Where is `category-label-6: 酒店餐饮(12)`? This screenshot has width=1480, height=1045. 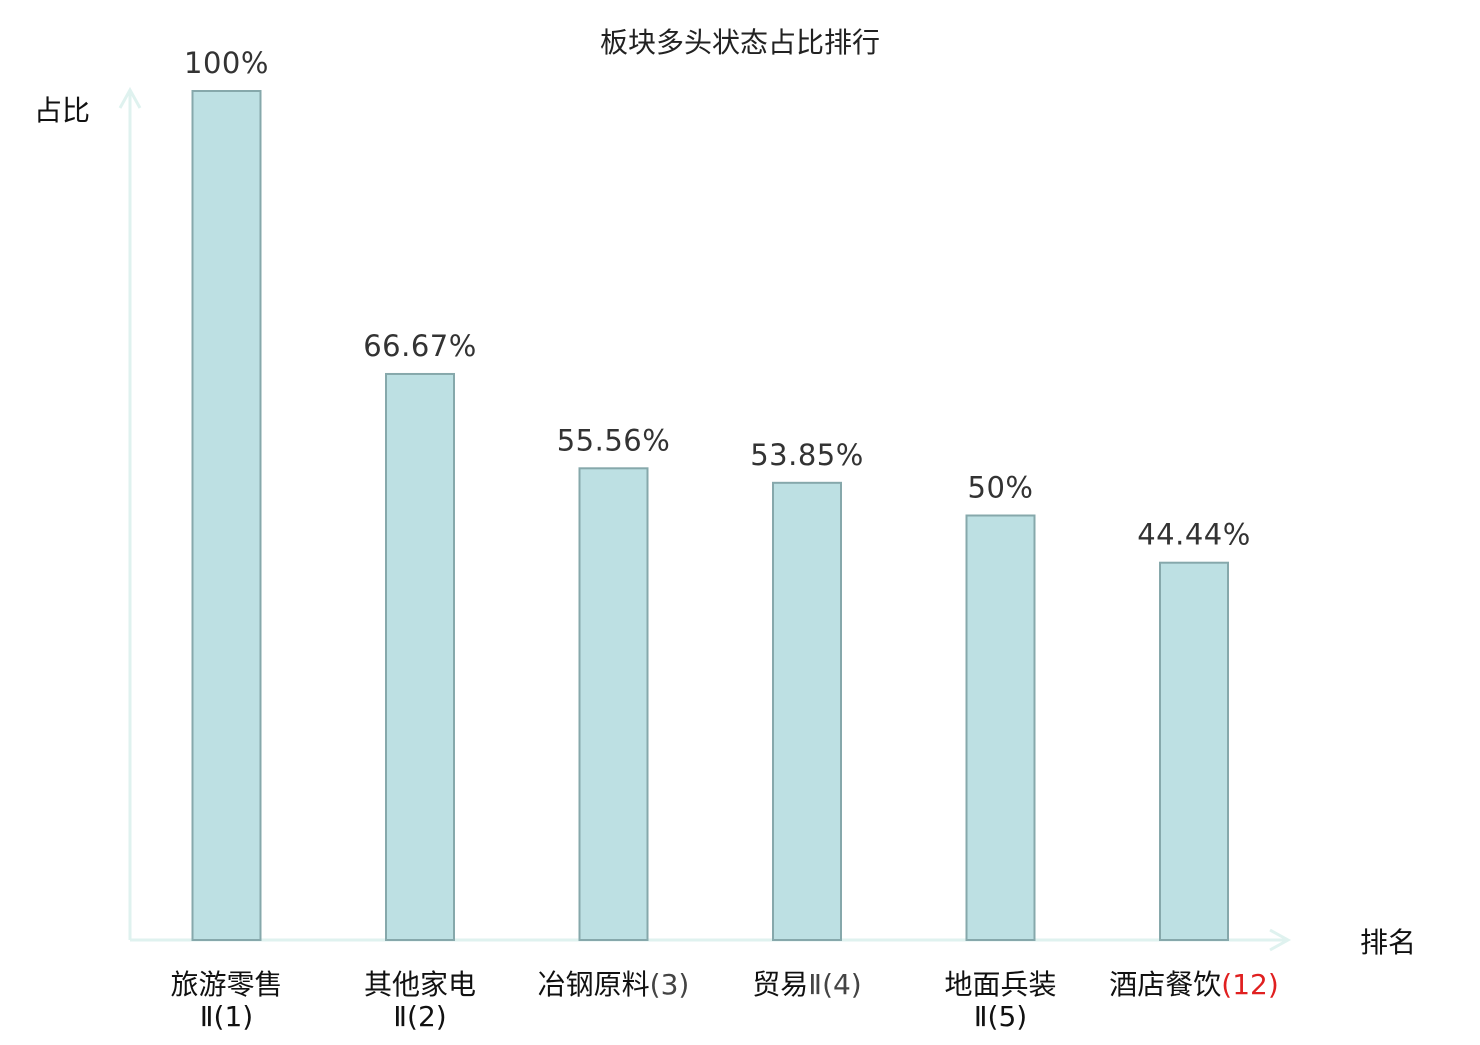 category-label-6: 酒店餐饮(12) is located at coordinates (1194, 984).